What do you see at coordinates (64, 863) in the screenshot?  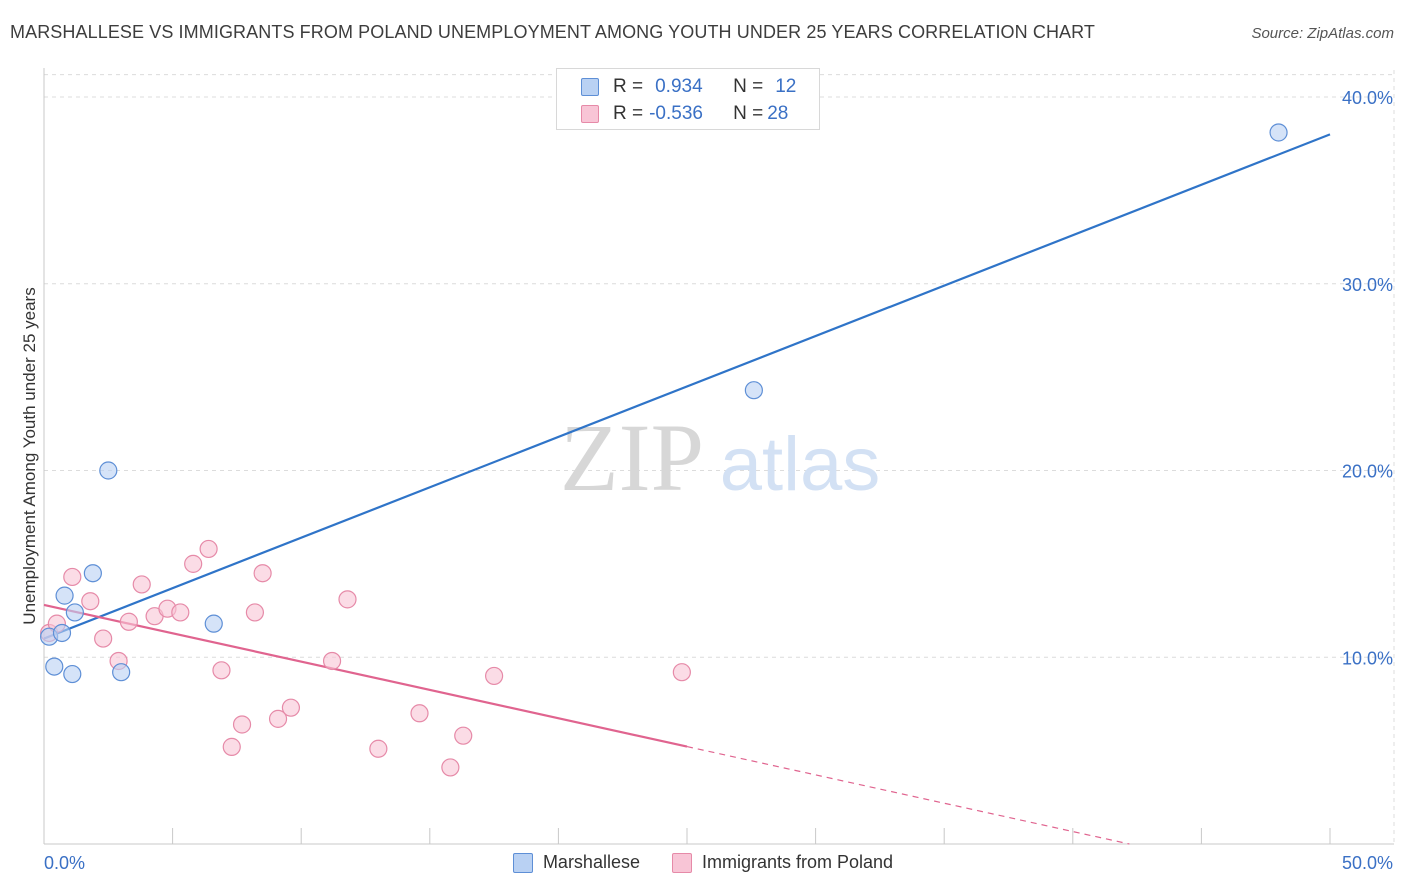 I see `x-tick-label: 0.0%` at bounding box center [64, 863].